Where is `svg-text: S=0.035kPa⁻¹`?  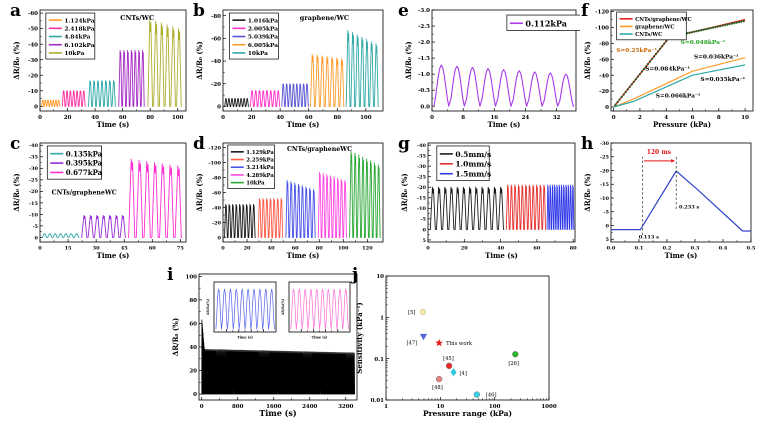 svg-text: S=0.035kPa⁻¹ is located at coordinates (722, 79).